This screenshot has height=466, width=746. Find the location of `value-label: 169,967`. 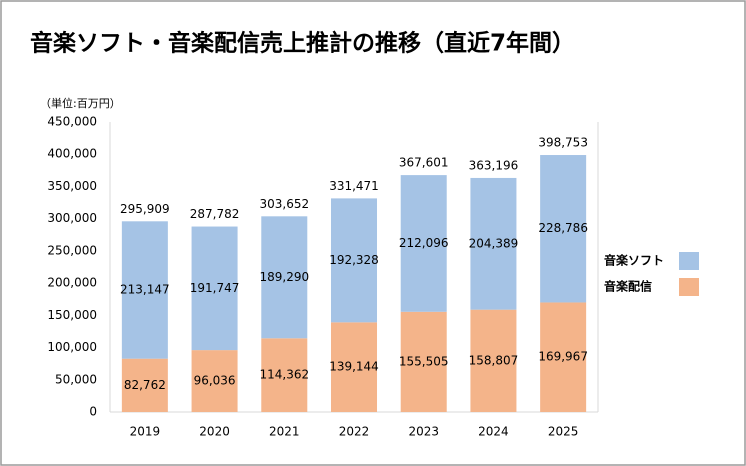

value-label: 169,967 is located at coordinates (563, 357).